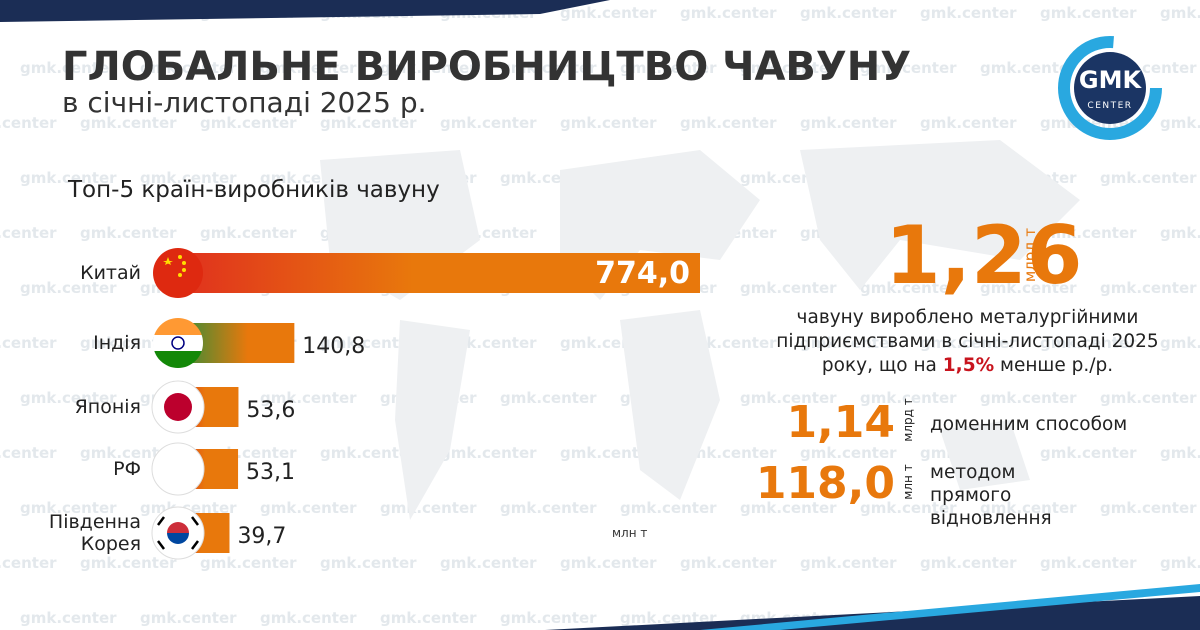 The height and width of the screenshot is (630, 1200). I want to click on chart-title: Топ-5 країн-виробників чавуну, so click(253, 190).